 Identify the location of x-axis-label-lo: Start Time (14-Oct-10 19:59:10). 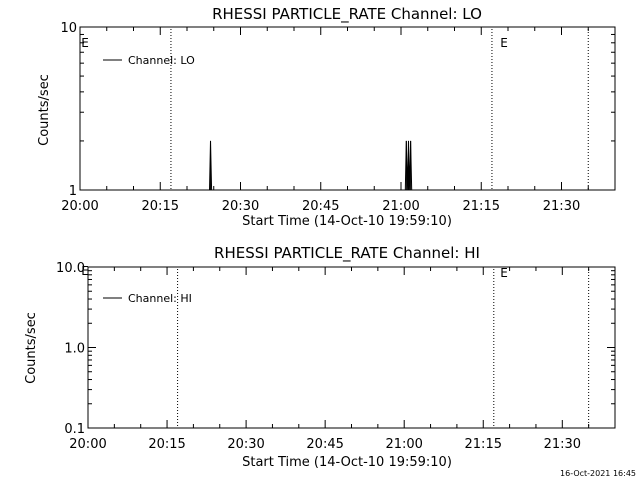
(347, 221).